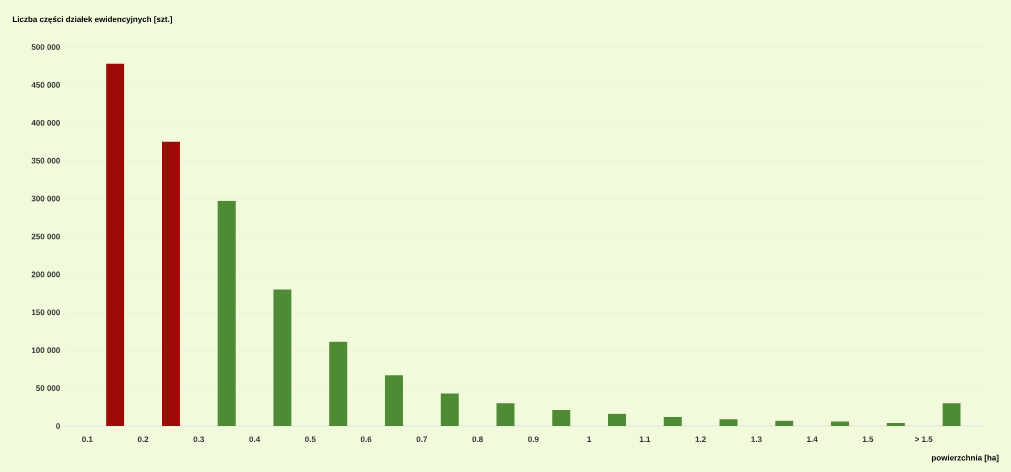 The height and width of the screenshot is (472, 1011). I want to click on x-tick-label: 0.1, so click(87, 439).